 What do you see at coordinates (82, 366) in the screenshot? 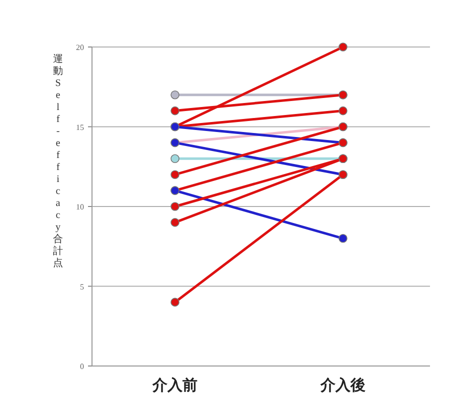
I see `y-tick-label: 0` at bounding box center [82, 366].